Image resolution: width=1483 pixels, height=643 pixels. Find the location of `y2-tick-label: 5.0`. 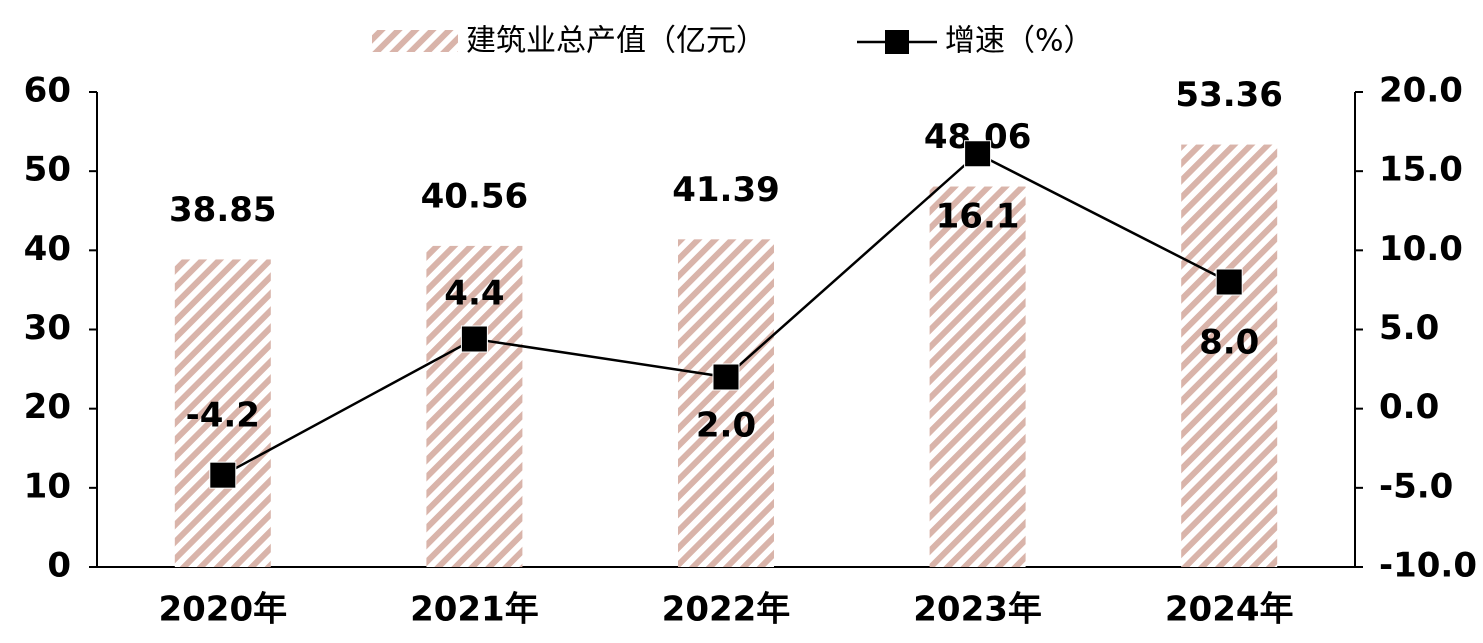

y2-tick-label: 5.0 is located at coordinates (1409, 328).